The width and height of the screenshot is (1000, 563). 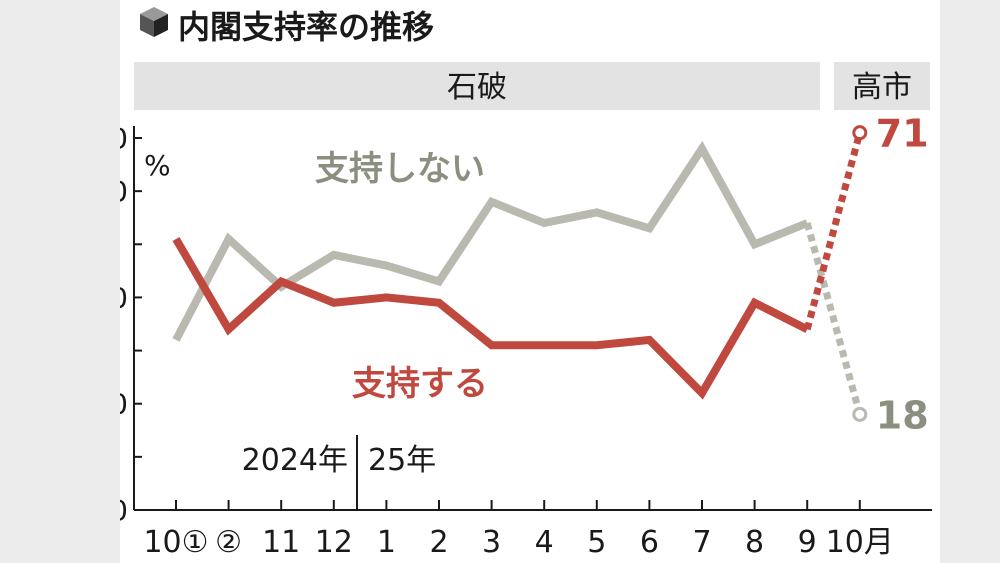 I want to click on series-dashed-segment-support, so click(x=833, y=231).